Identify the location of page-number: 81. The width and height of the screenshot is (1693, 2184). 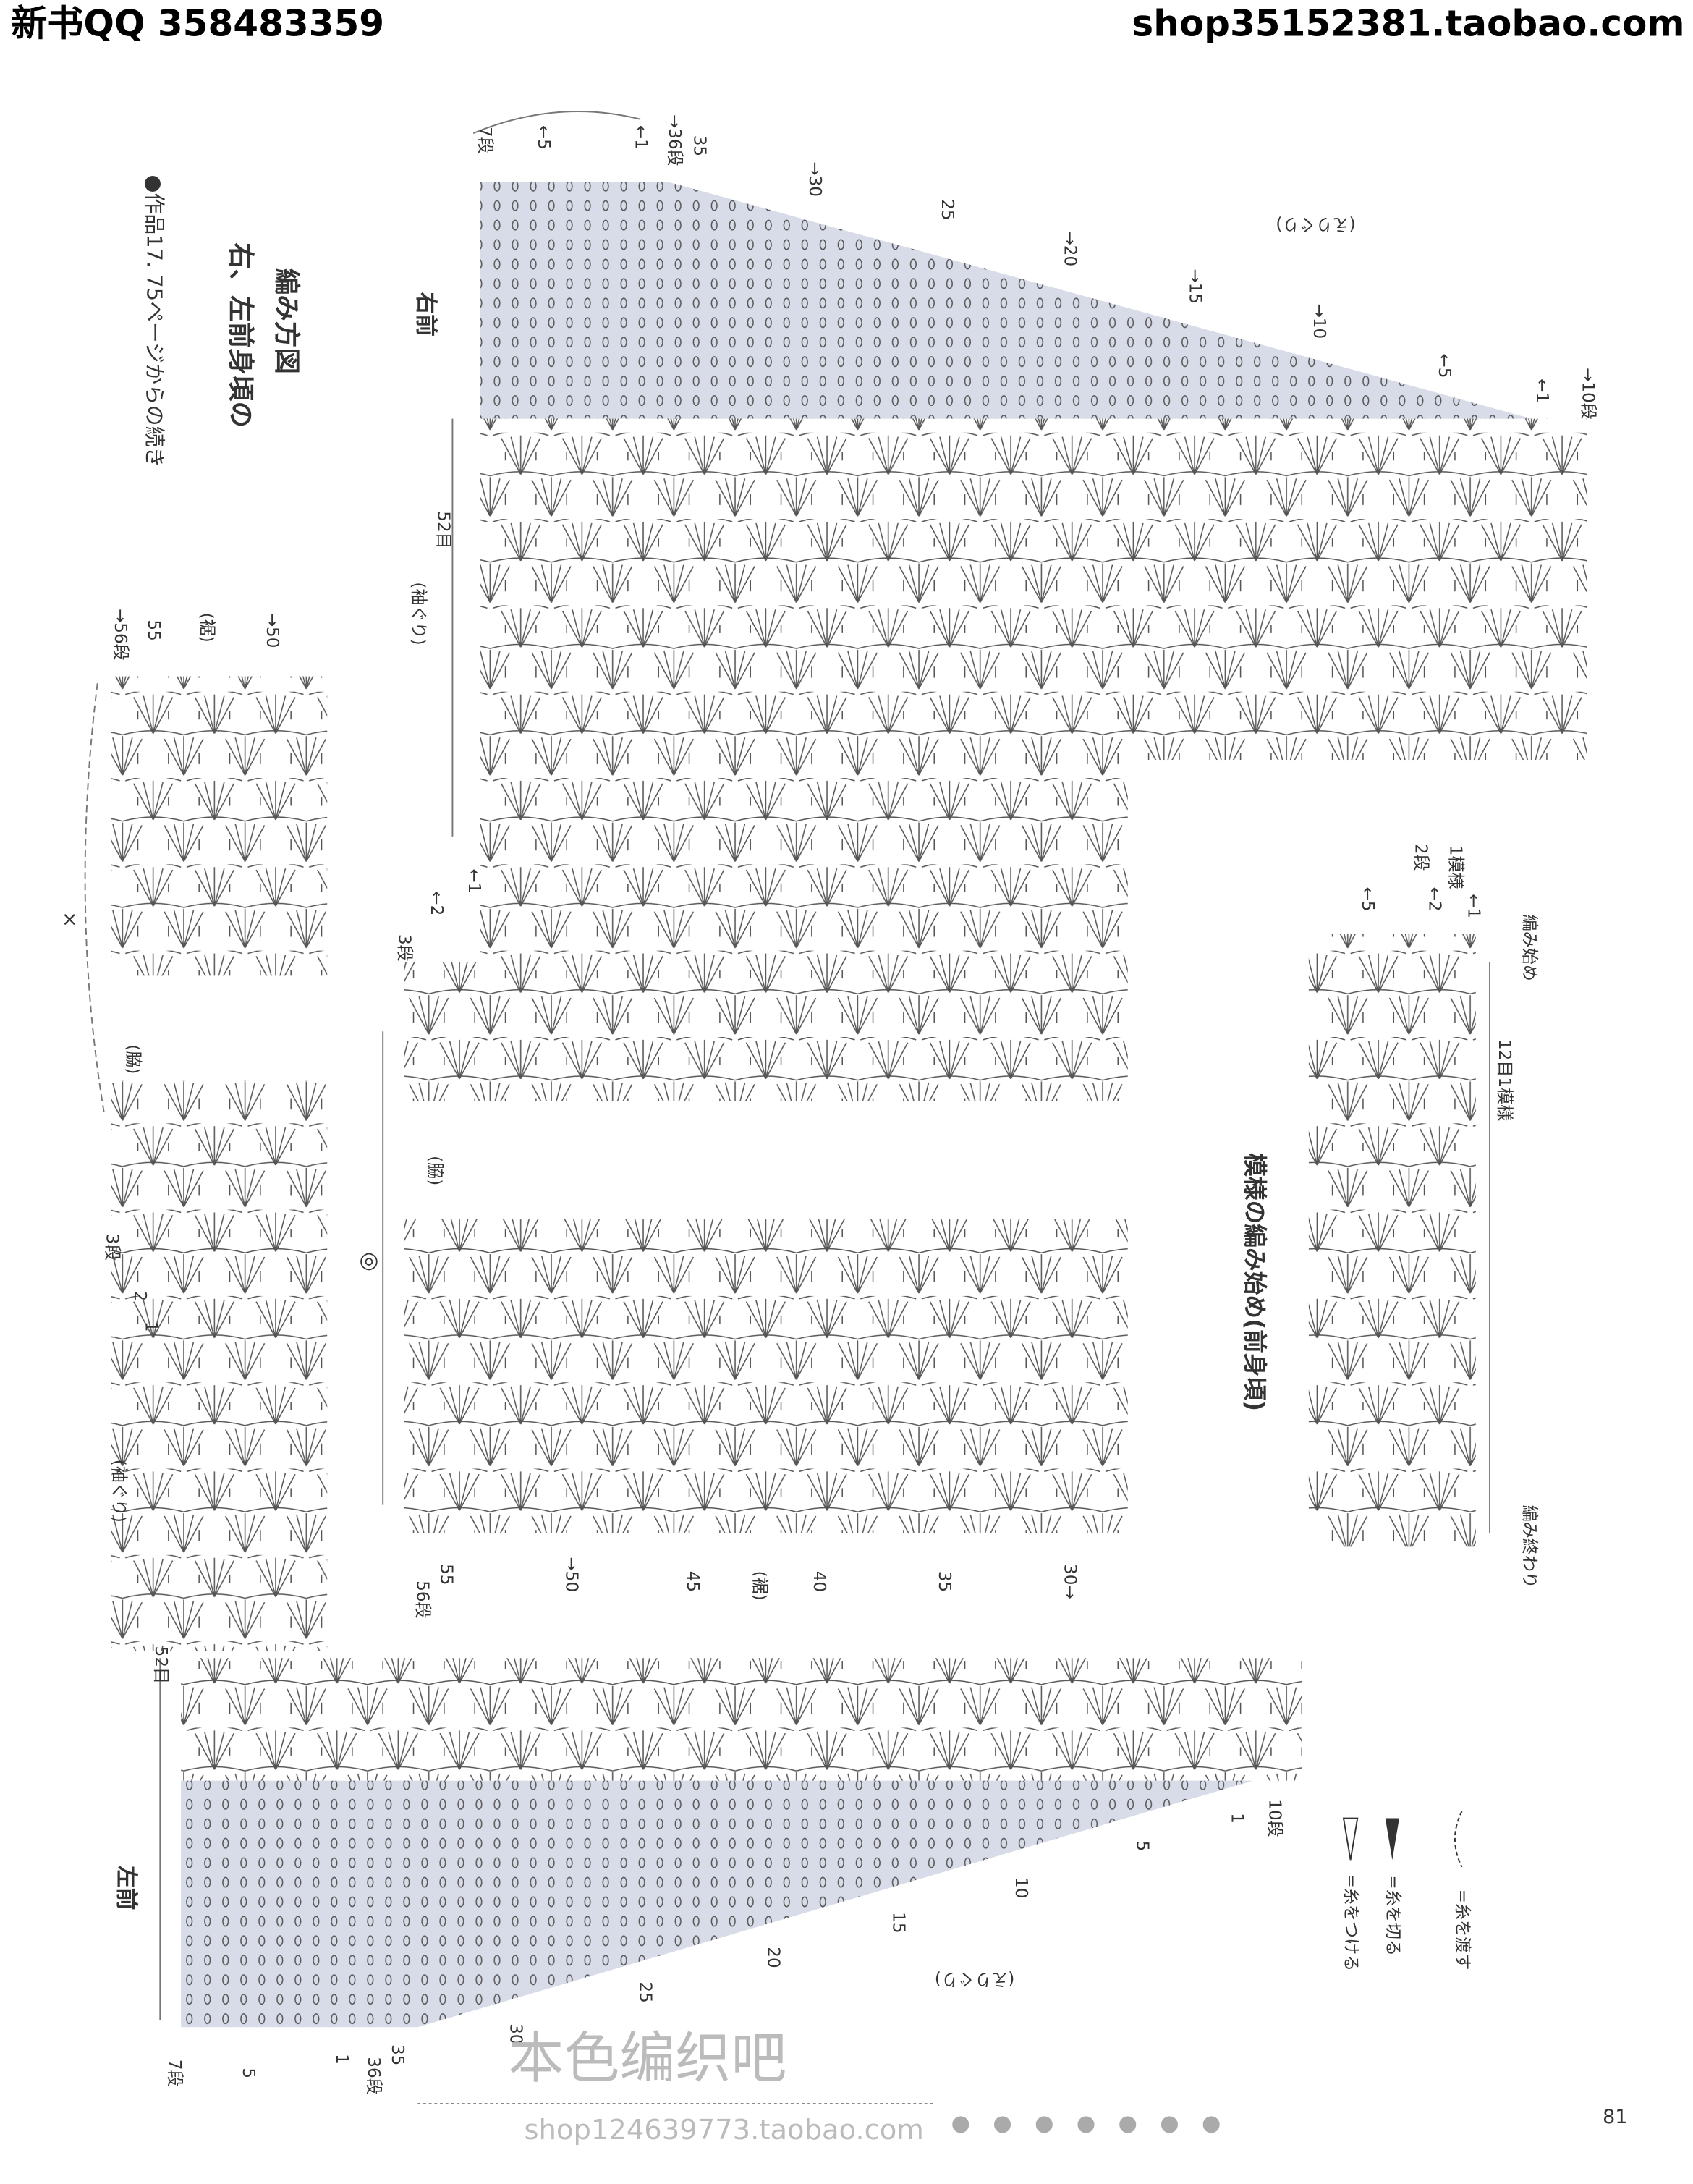
(1615, 2117).